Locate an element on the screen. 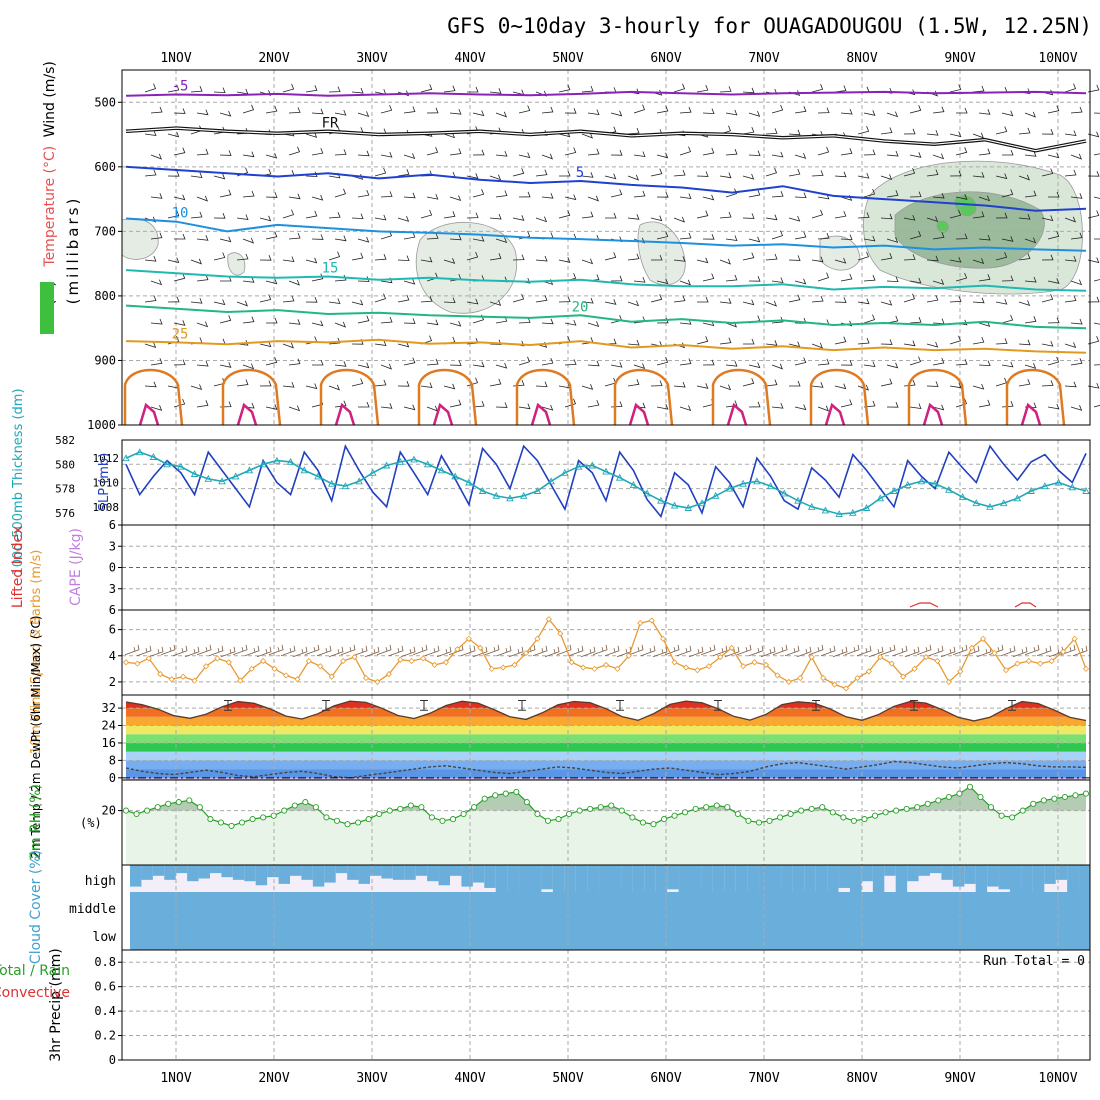 Image resolution: width=1100 pixels, height=1100 pixels. temp-band is located at coordinates (606, 756).